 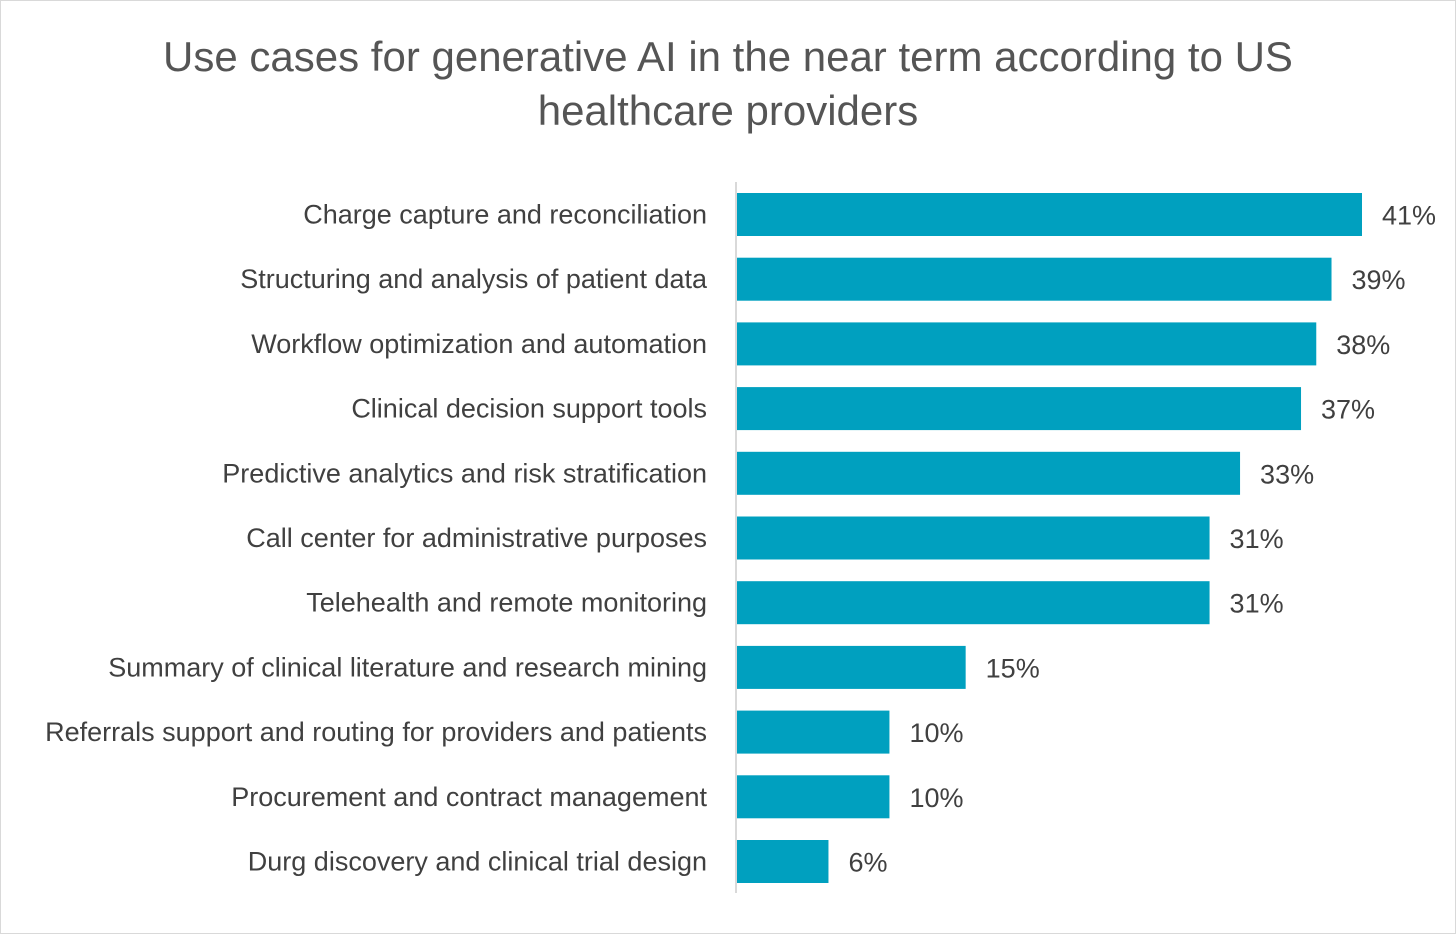 I want to click on value-label-11: 6%, so click(x=867, y=863).